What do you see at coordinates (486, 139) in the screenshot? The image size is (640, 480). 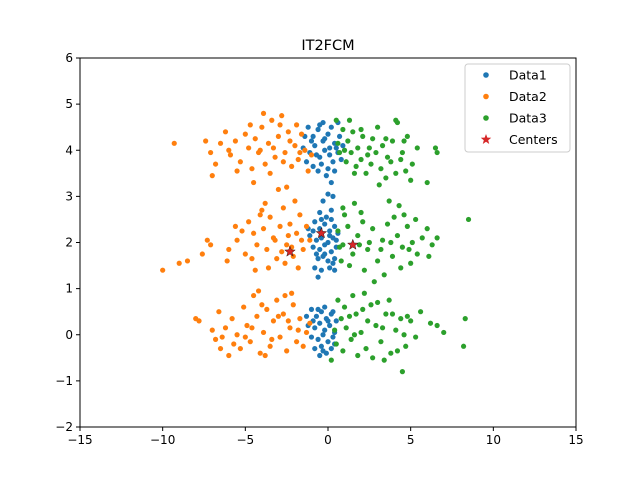 I see `legend-marker-centers` at bounding box center [486, 139].